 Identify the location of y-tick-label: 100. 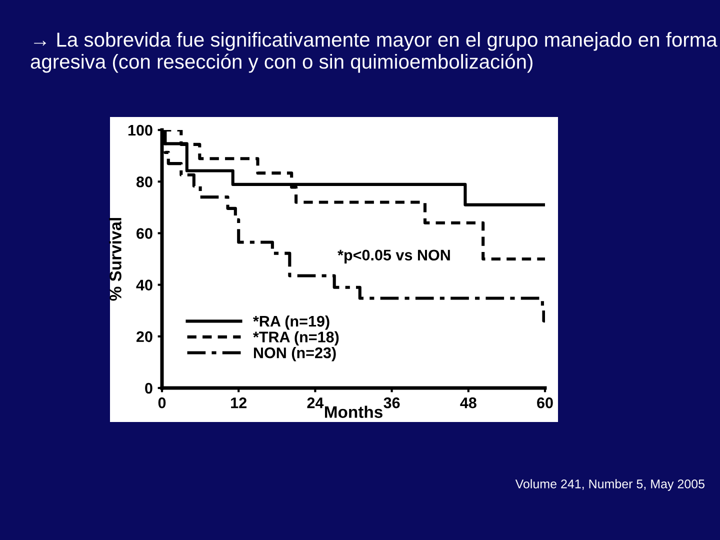
(140, 130).